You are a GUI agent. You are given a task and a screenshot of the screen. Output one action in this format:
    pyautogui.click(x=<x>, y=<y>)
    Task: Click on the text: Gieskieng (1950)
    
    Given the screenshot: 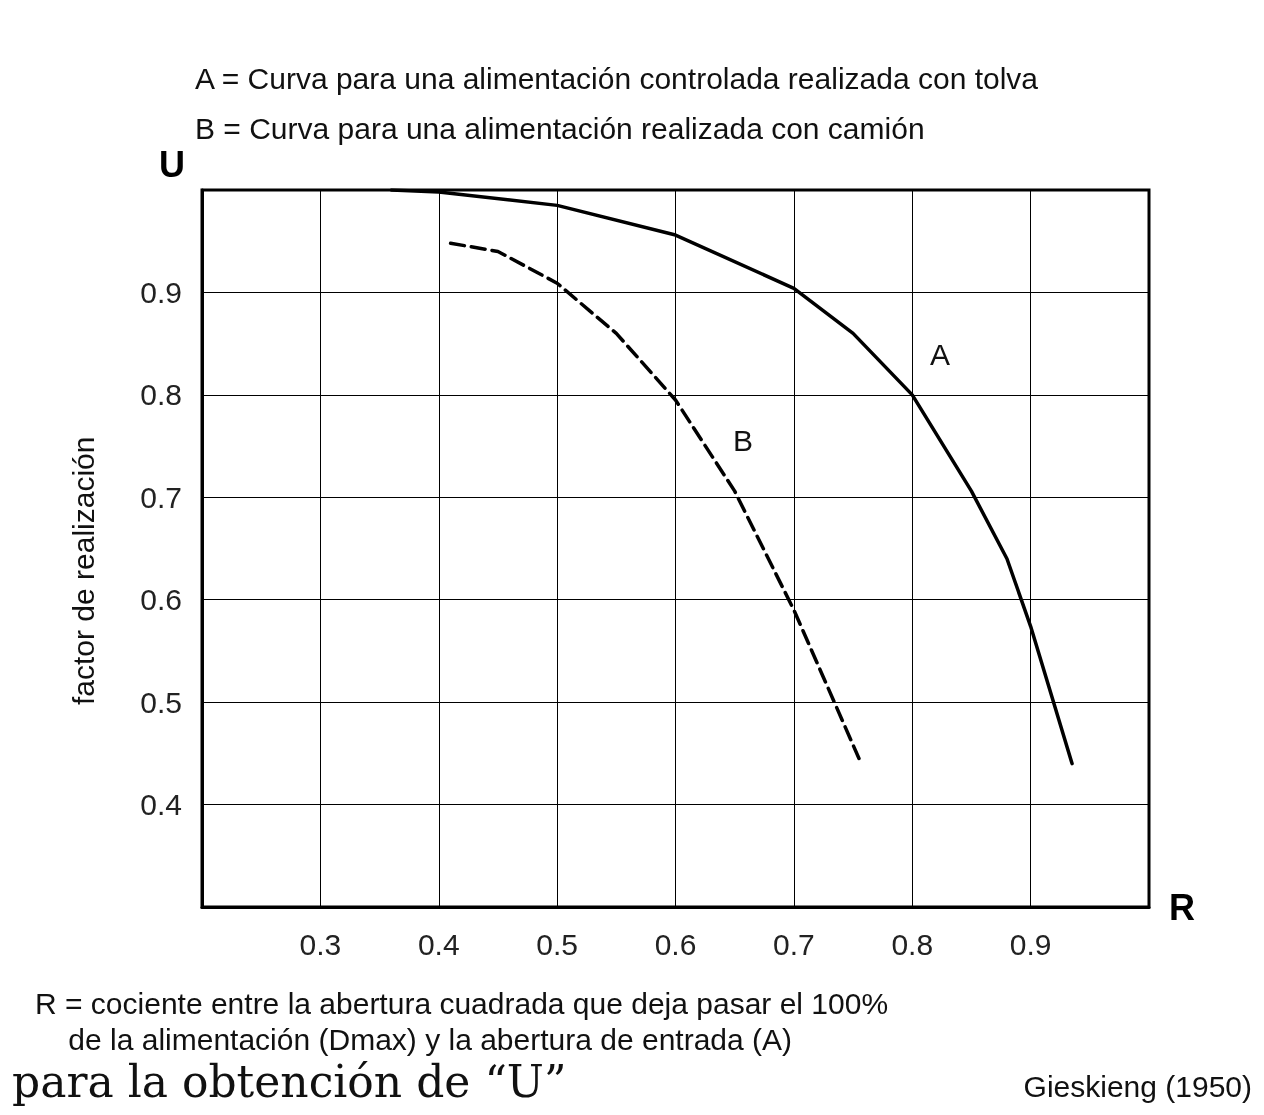 What is the action you would take?
    pyautogui.click(x=1138, y=1086)
    